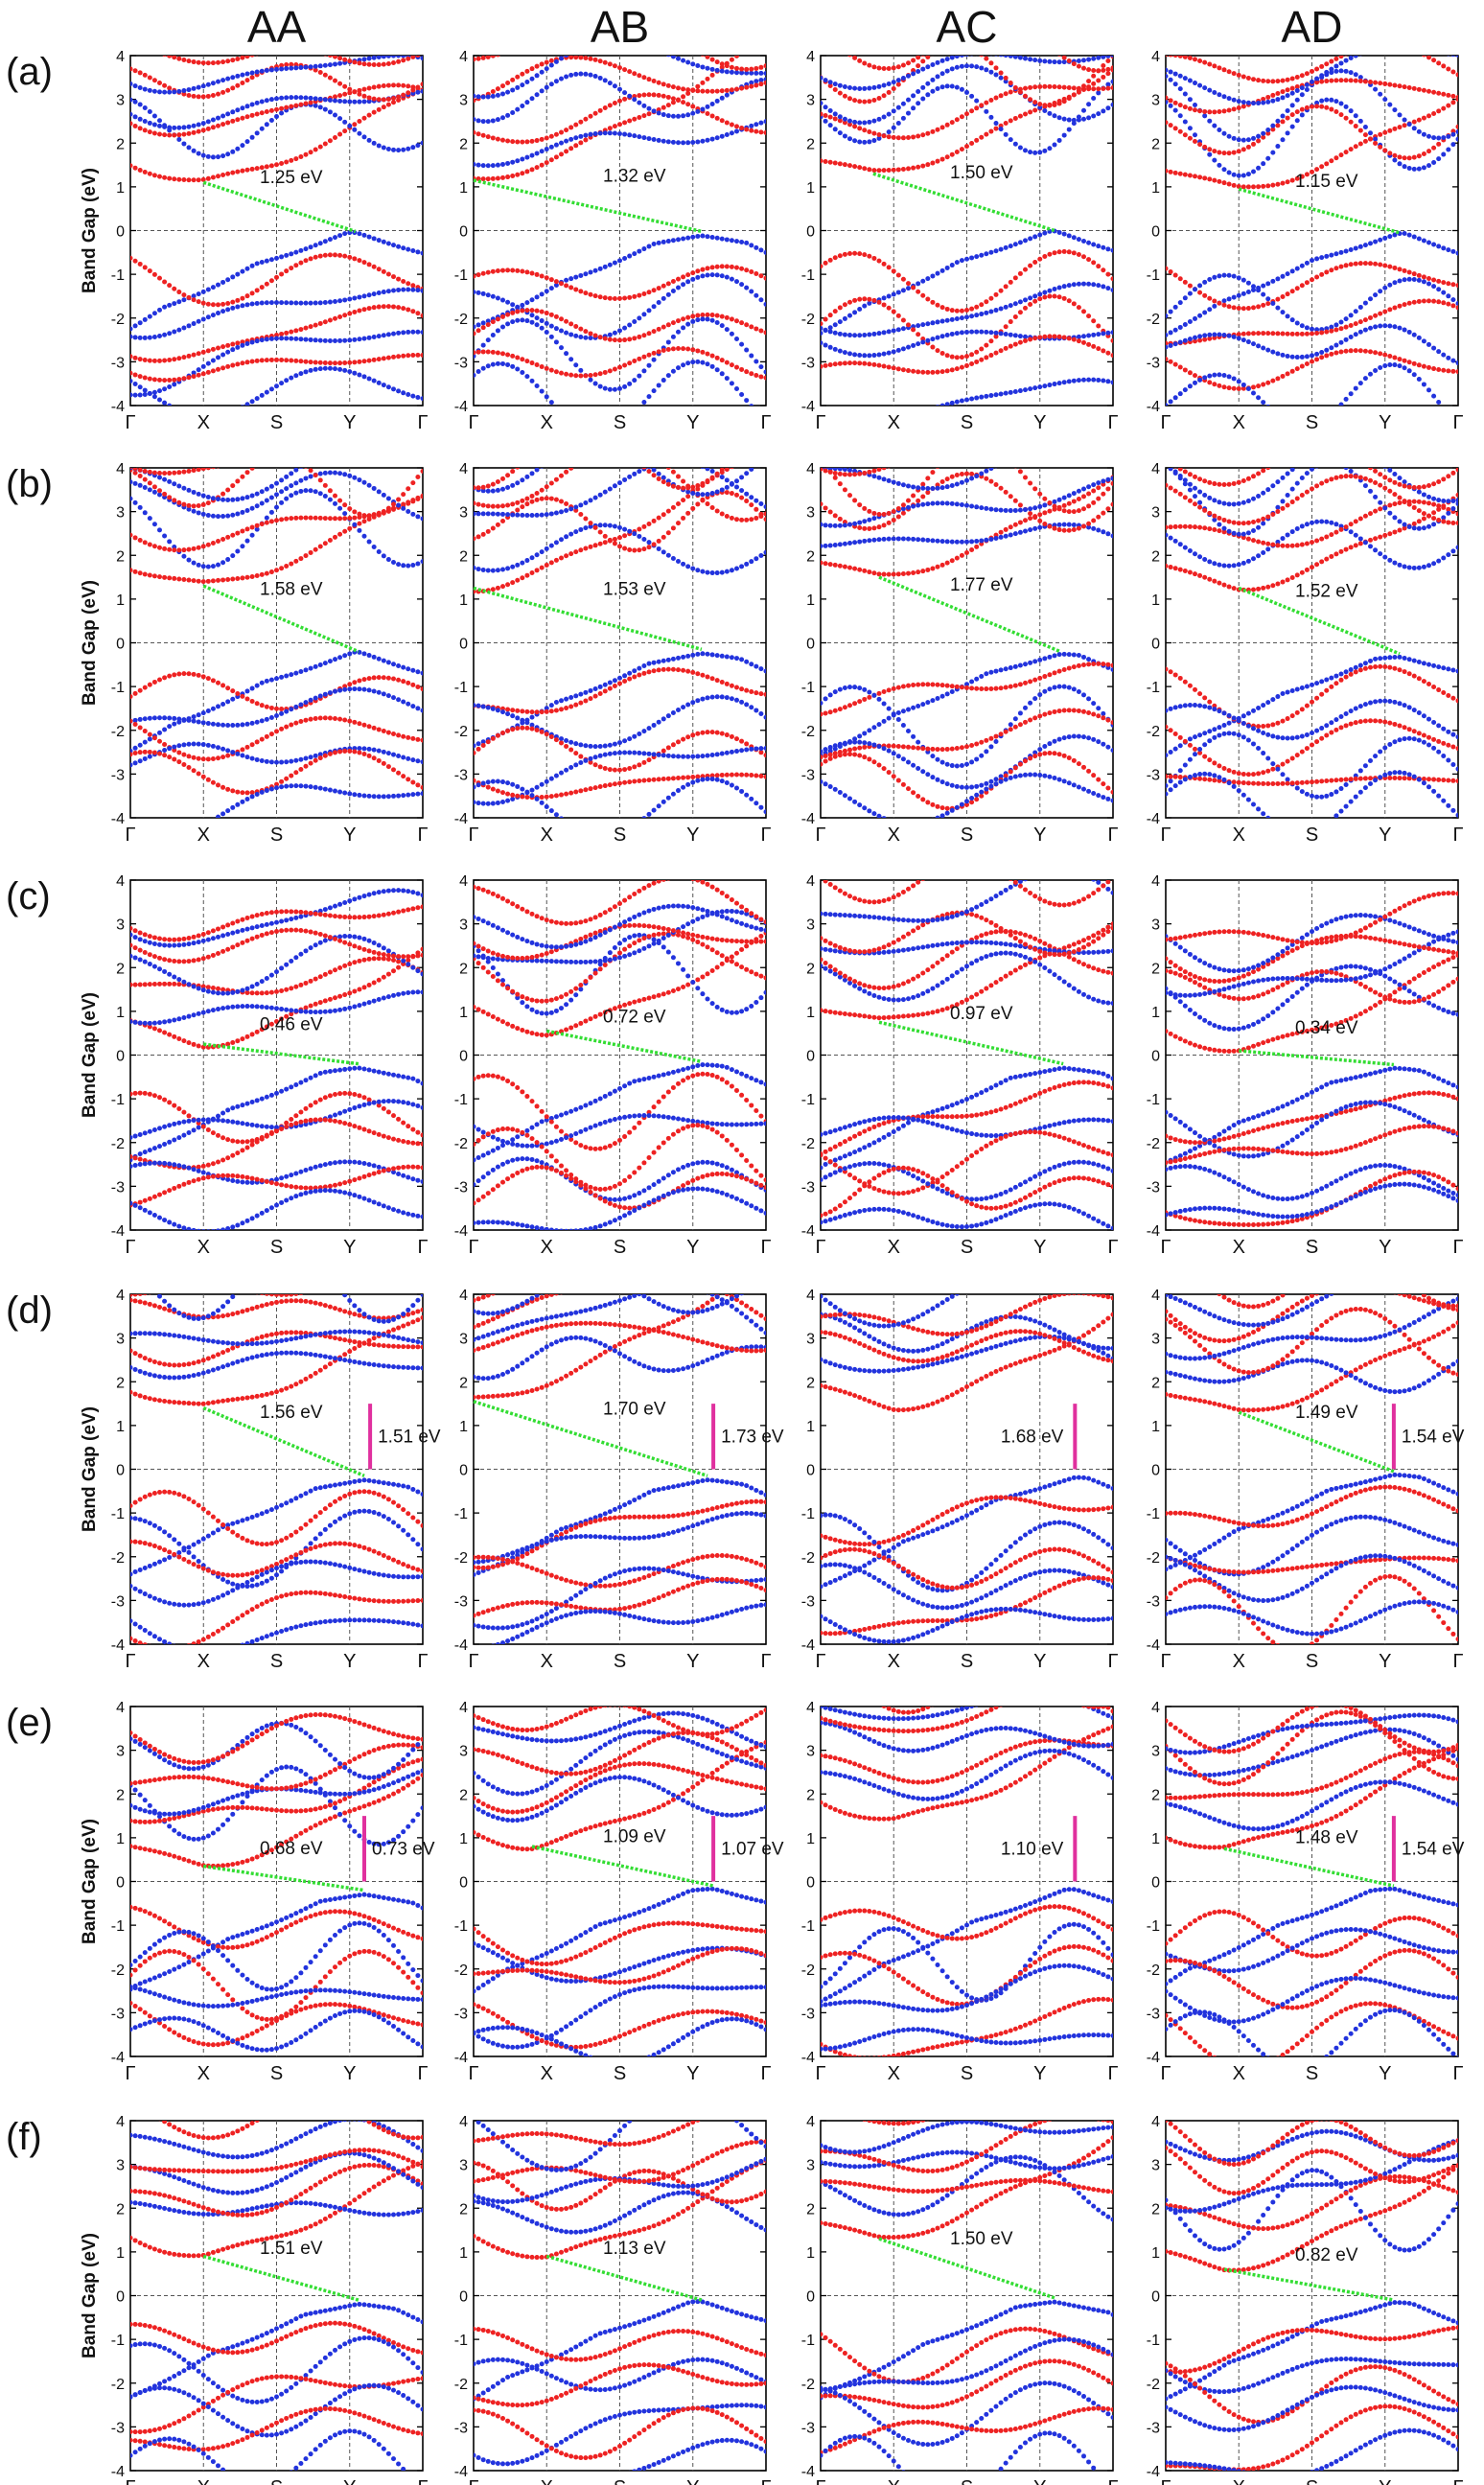 The image size is (1484, 2485). What do you see at coordinates (270, 653) in the screenshot?
I see `panel-b-aa: -4 -3 -2 -1 0 1 2 3 4 Γ X S Y Γ 1.58 eV` at bounding box center [270, 653].